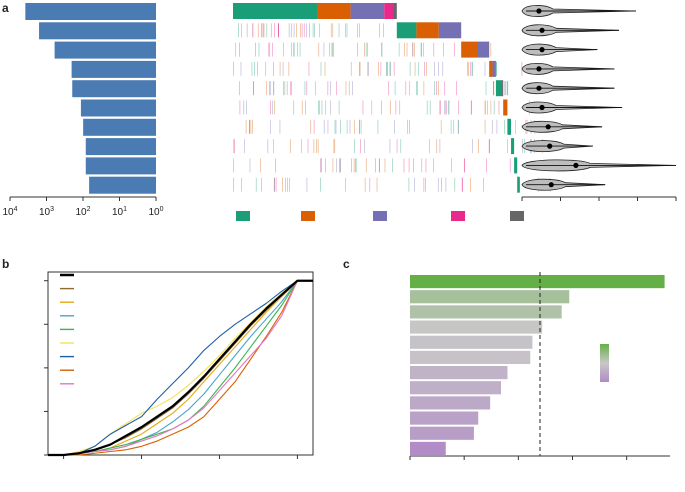  What do you see at coordinates (5, 264) in the screenshot?
I see `panel-label-b: b` at bounding box center [5, 264].